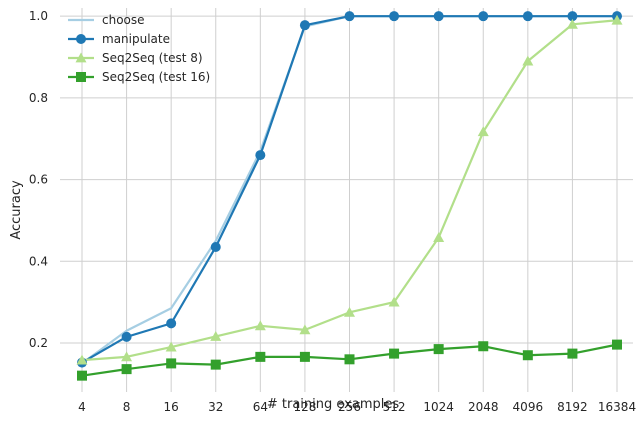 The width and height of the screenshot is (643, 440). What do you see at coordinates (82, 407) in the screenshot?
I see `x-tick-label: 4` at bounding box center [82, 407].